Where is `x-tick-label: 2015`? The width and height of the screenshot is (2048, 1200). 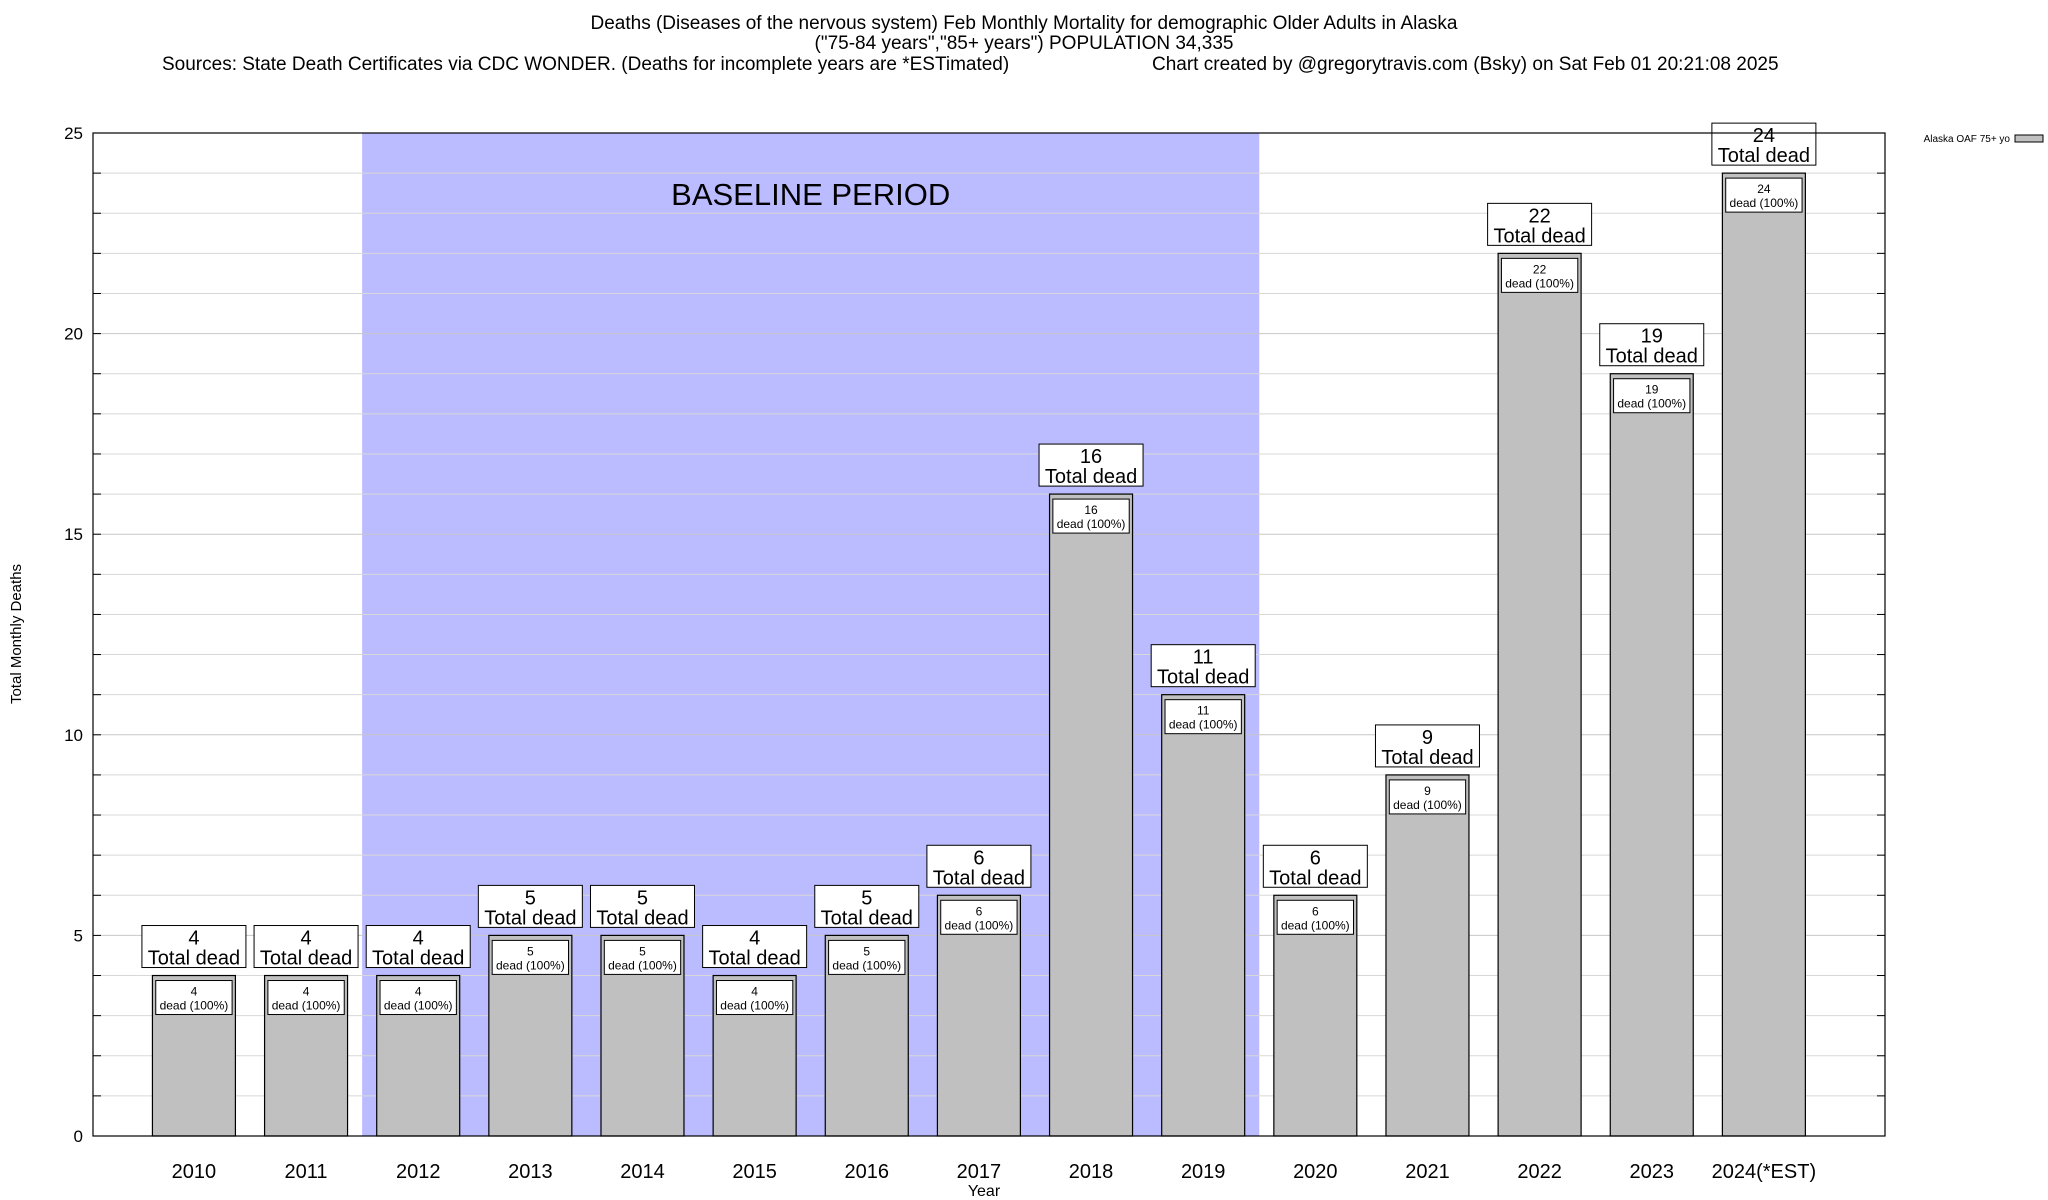
x-tick-label: 2015 is located at coordinates (754, 1172).